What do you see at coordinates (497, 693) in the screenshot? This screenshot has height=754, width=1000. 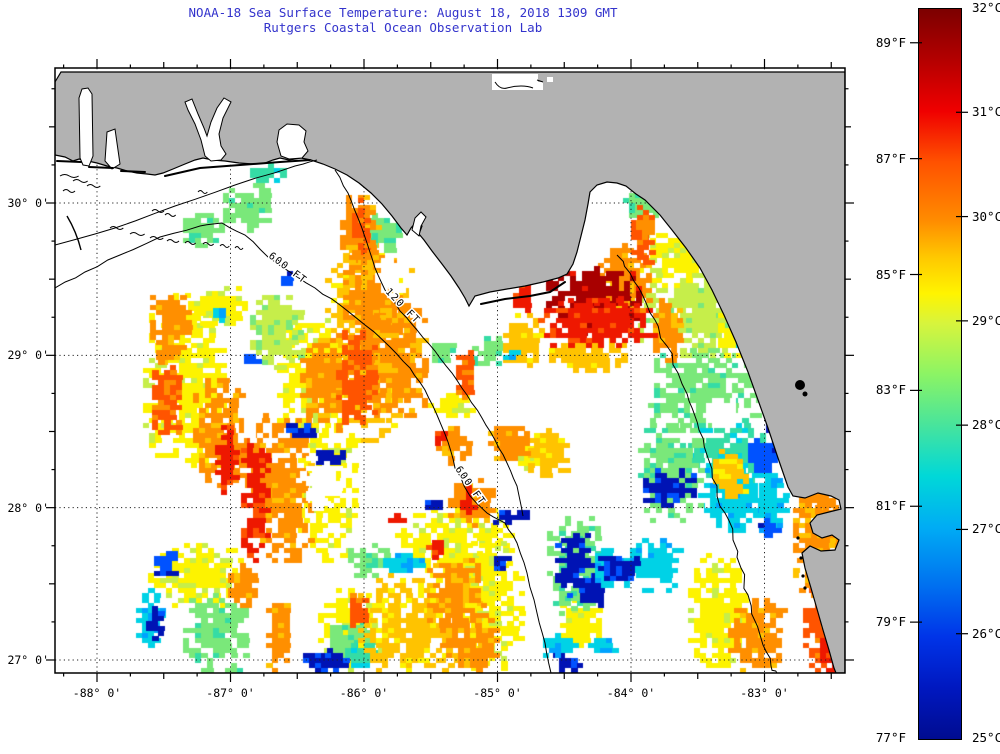 I see `x-axis-tick-label: -85° 0'` at bounding box center [497, 693].